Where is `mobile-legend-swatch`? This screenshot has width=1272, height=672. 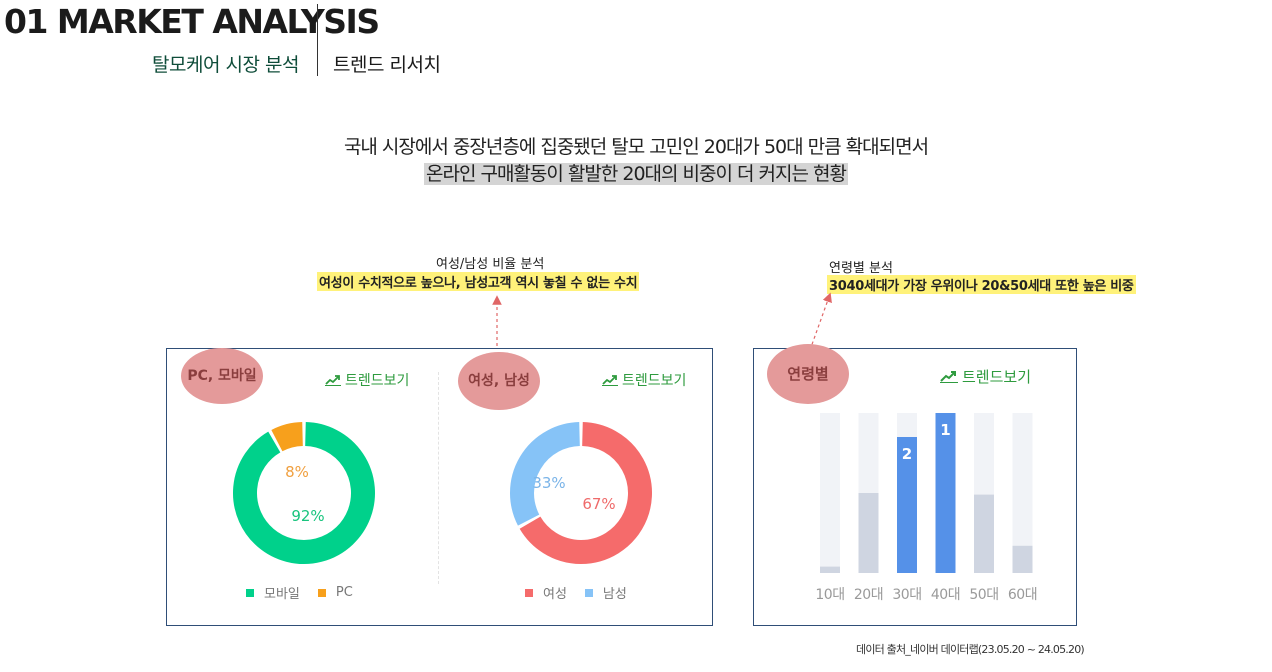 mobile-legend-swatch is located at coordinates (250, 592).